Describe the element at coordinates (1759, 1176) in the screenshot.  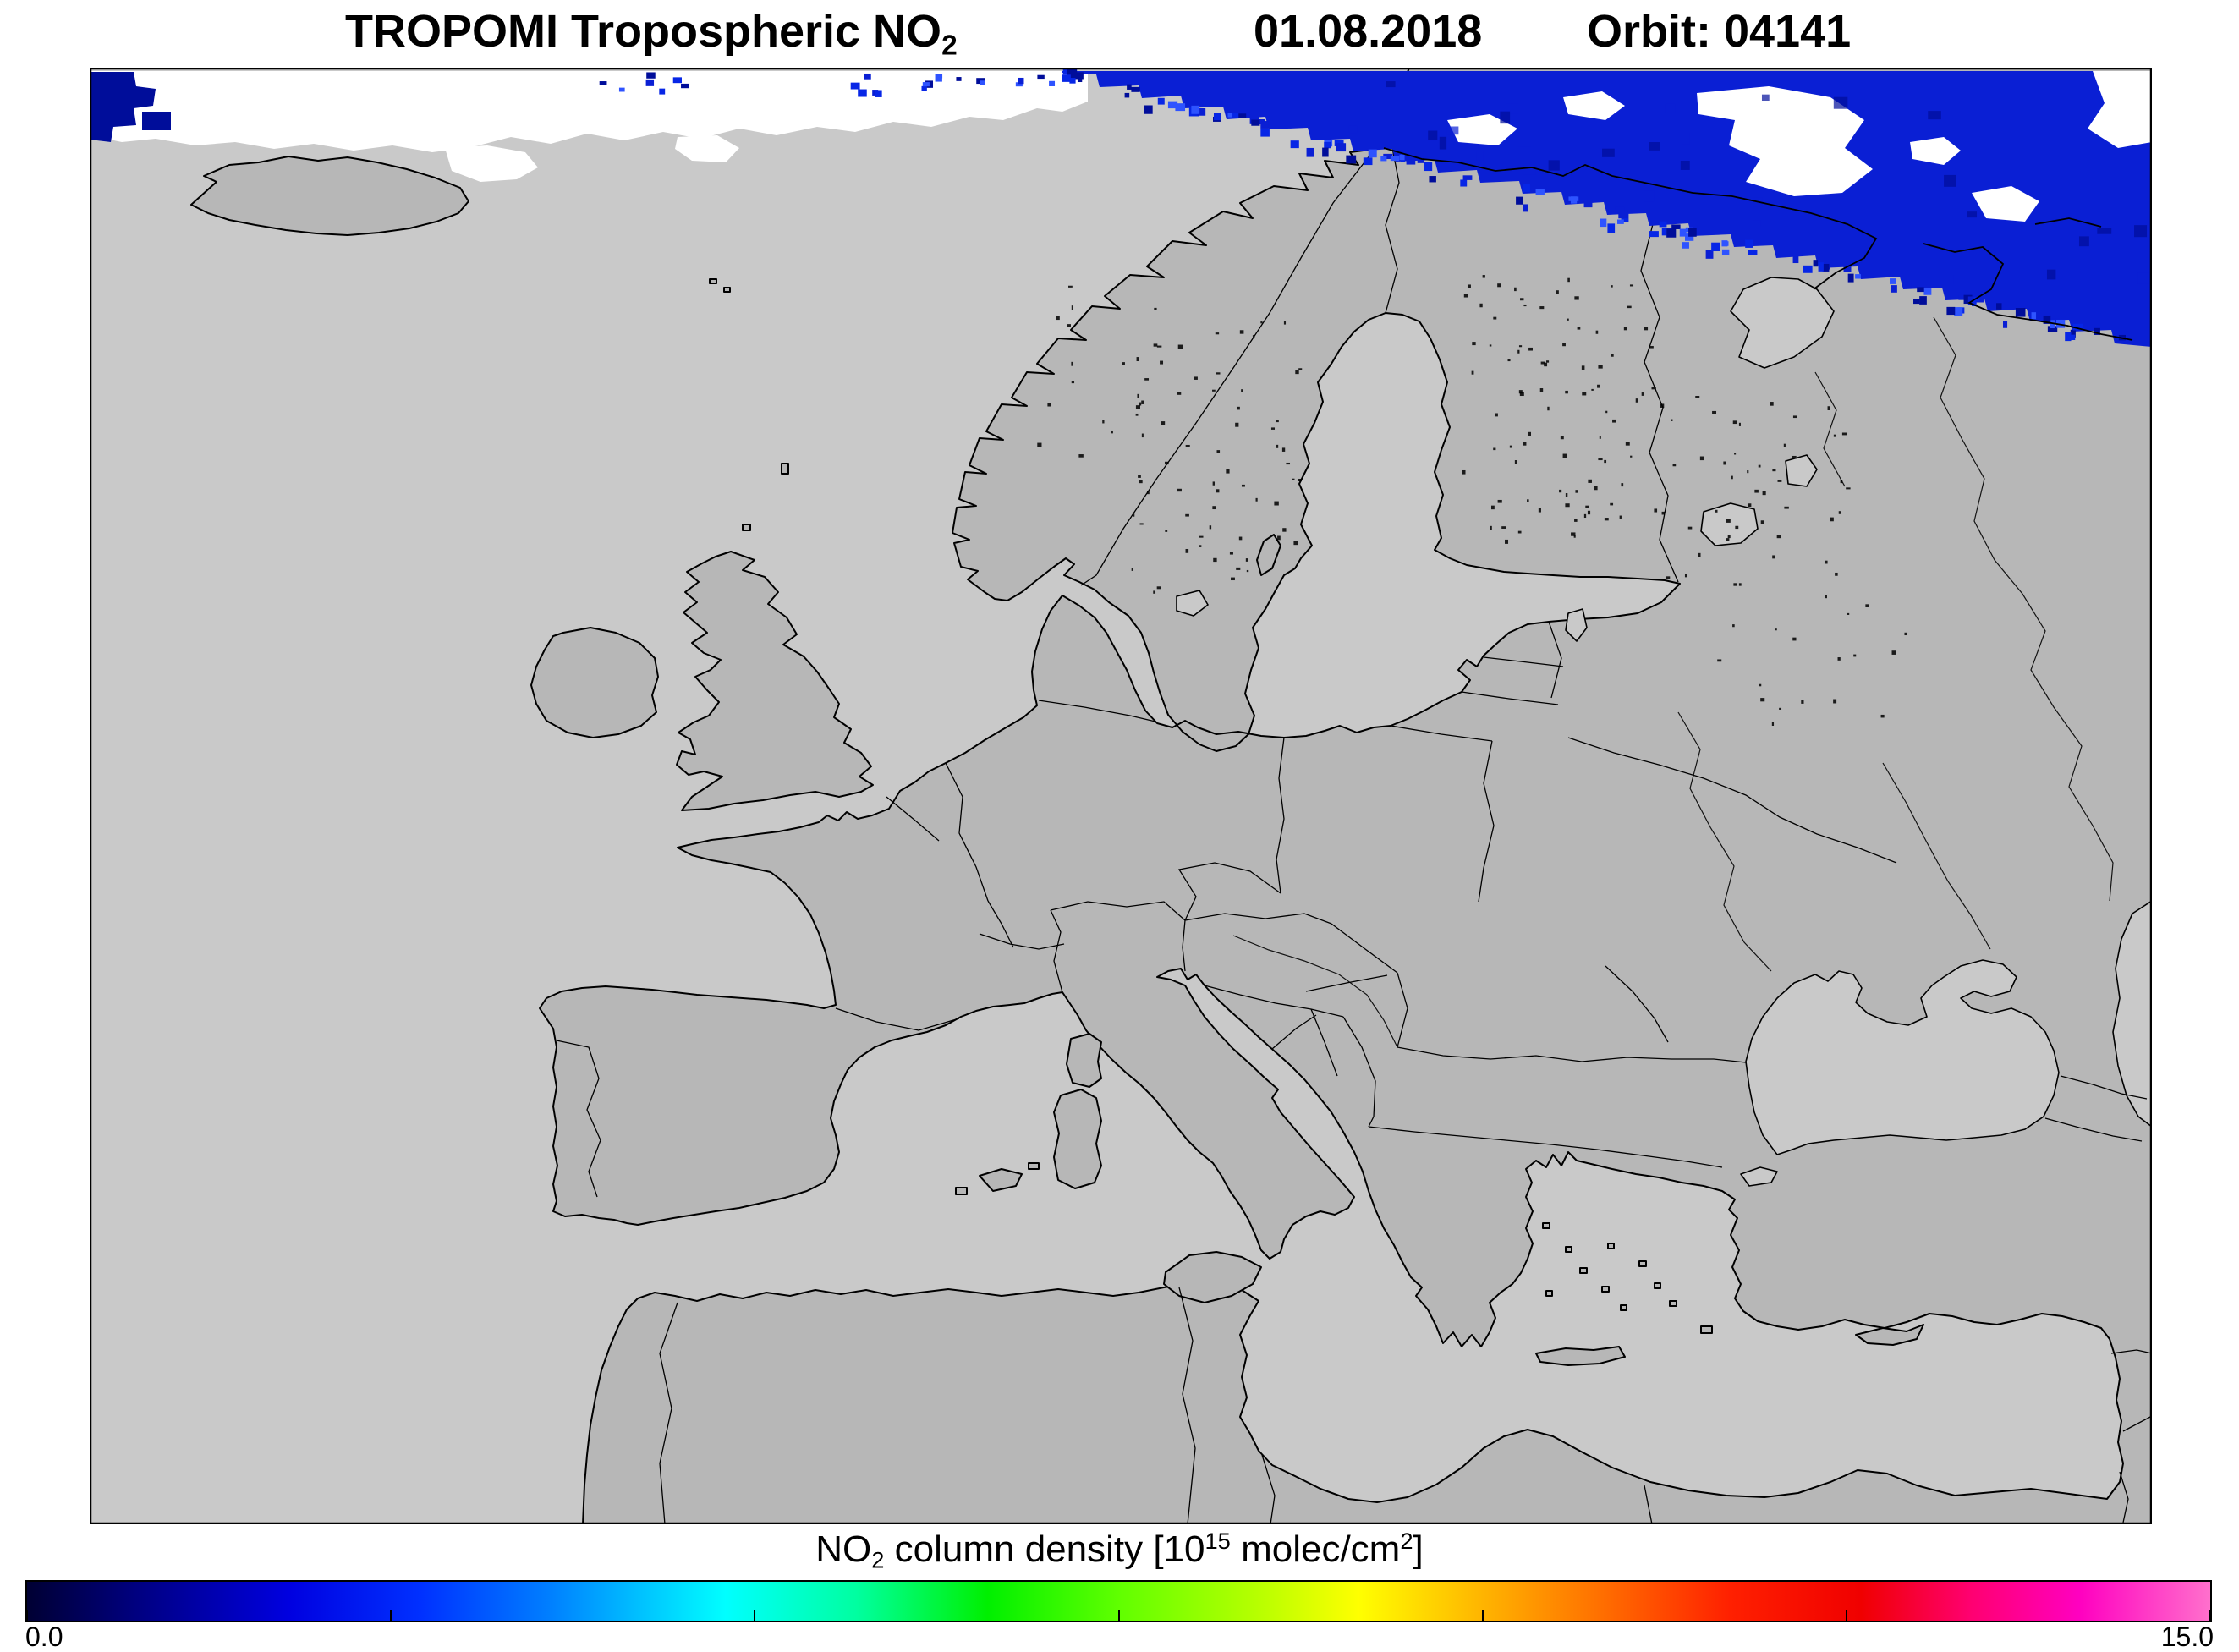
I see `sea-of-marmara` at that location.